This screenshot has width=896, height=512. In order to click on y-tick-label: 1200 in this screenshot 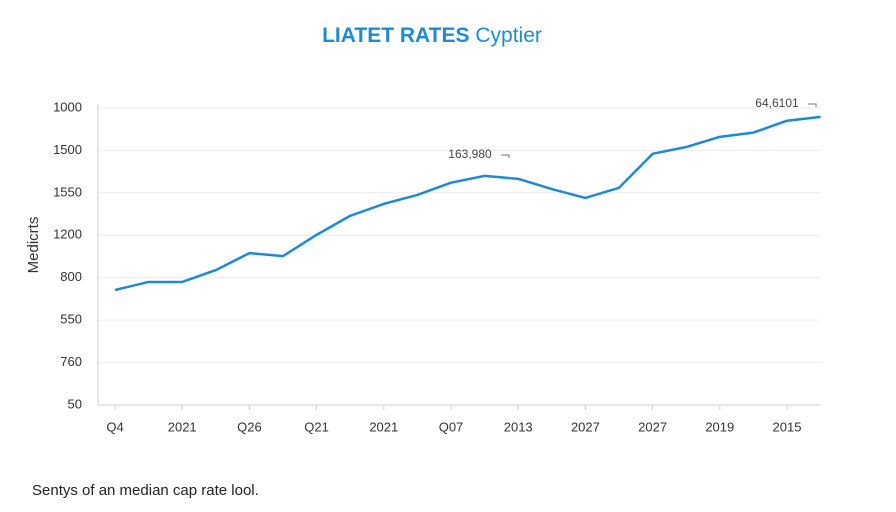, I will do `click(67, 234)`.